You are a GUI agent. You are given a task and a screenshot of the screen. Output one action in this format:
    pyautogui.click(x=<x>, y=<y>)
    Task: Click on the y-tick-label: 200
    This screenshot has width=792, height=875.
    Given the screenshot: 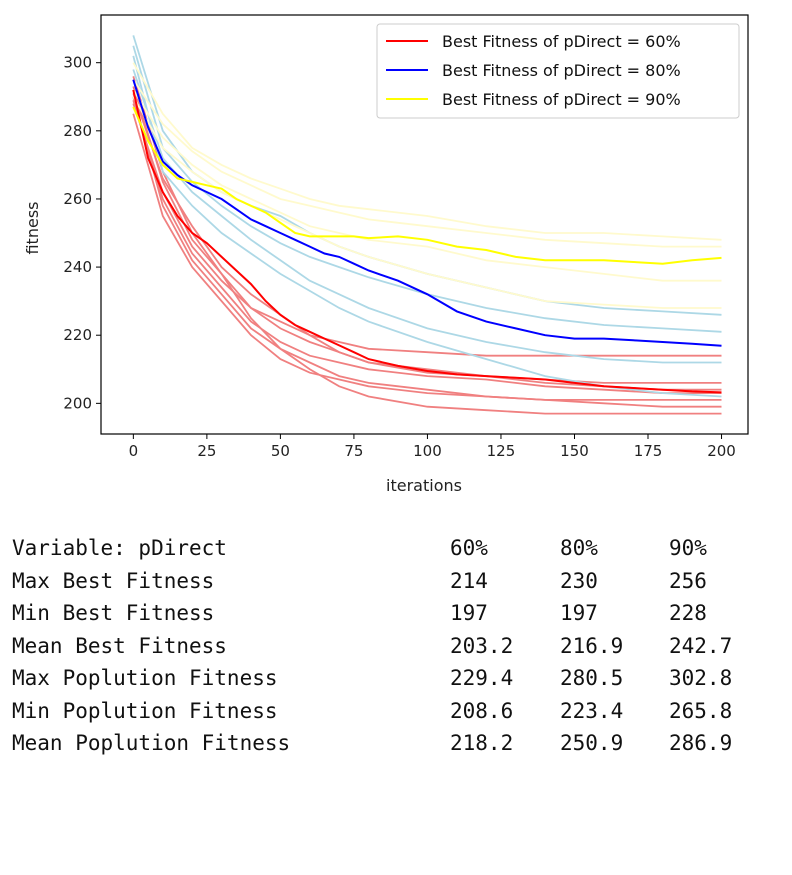 What is the action you would take?
    pyautogui.click(x=77, y=403)
    